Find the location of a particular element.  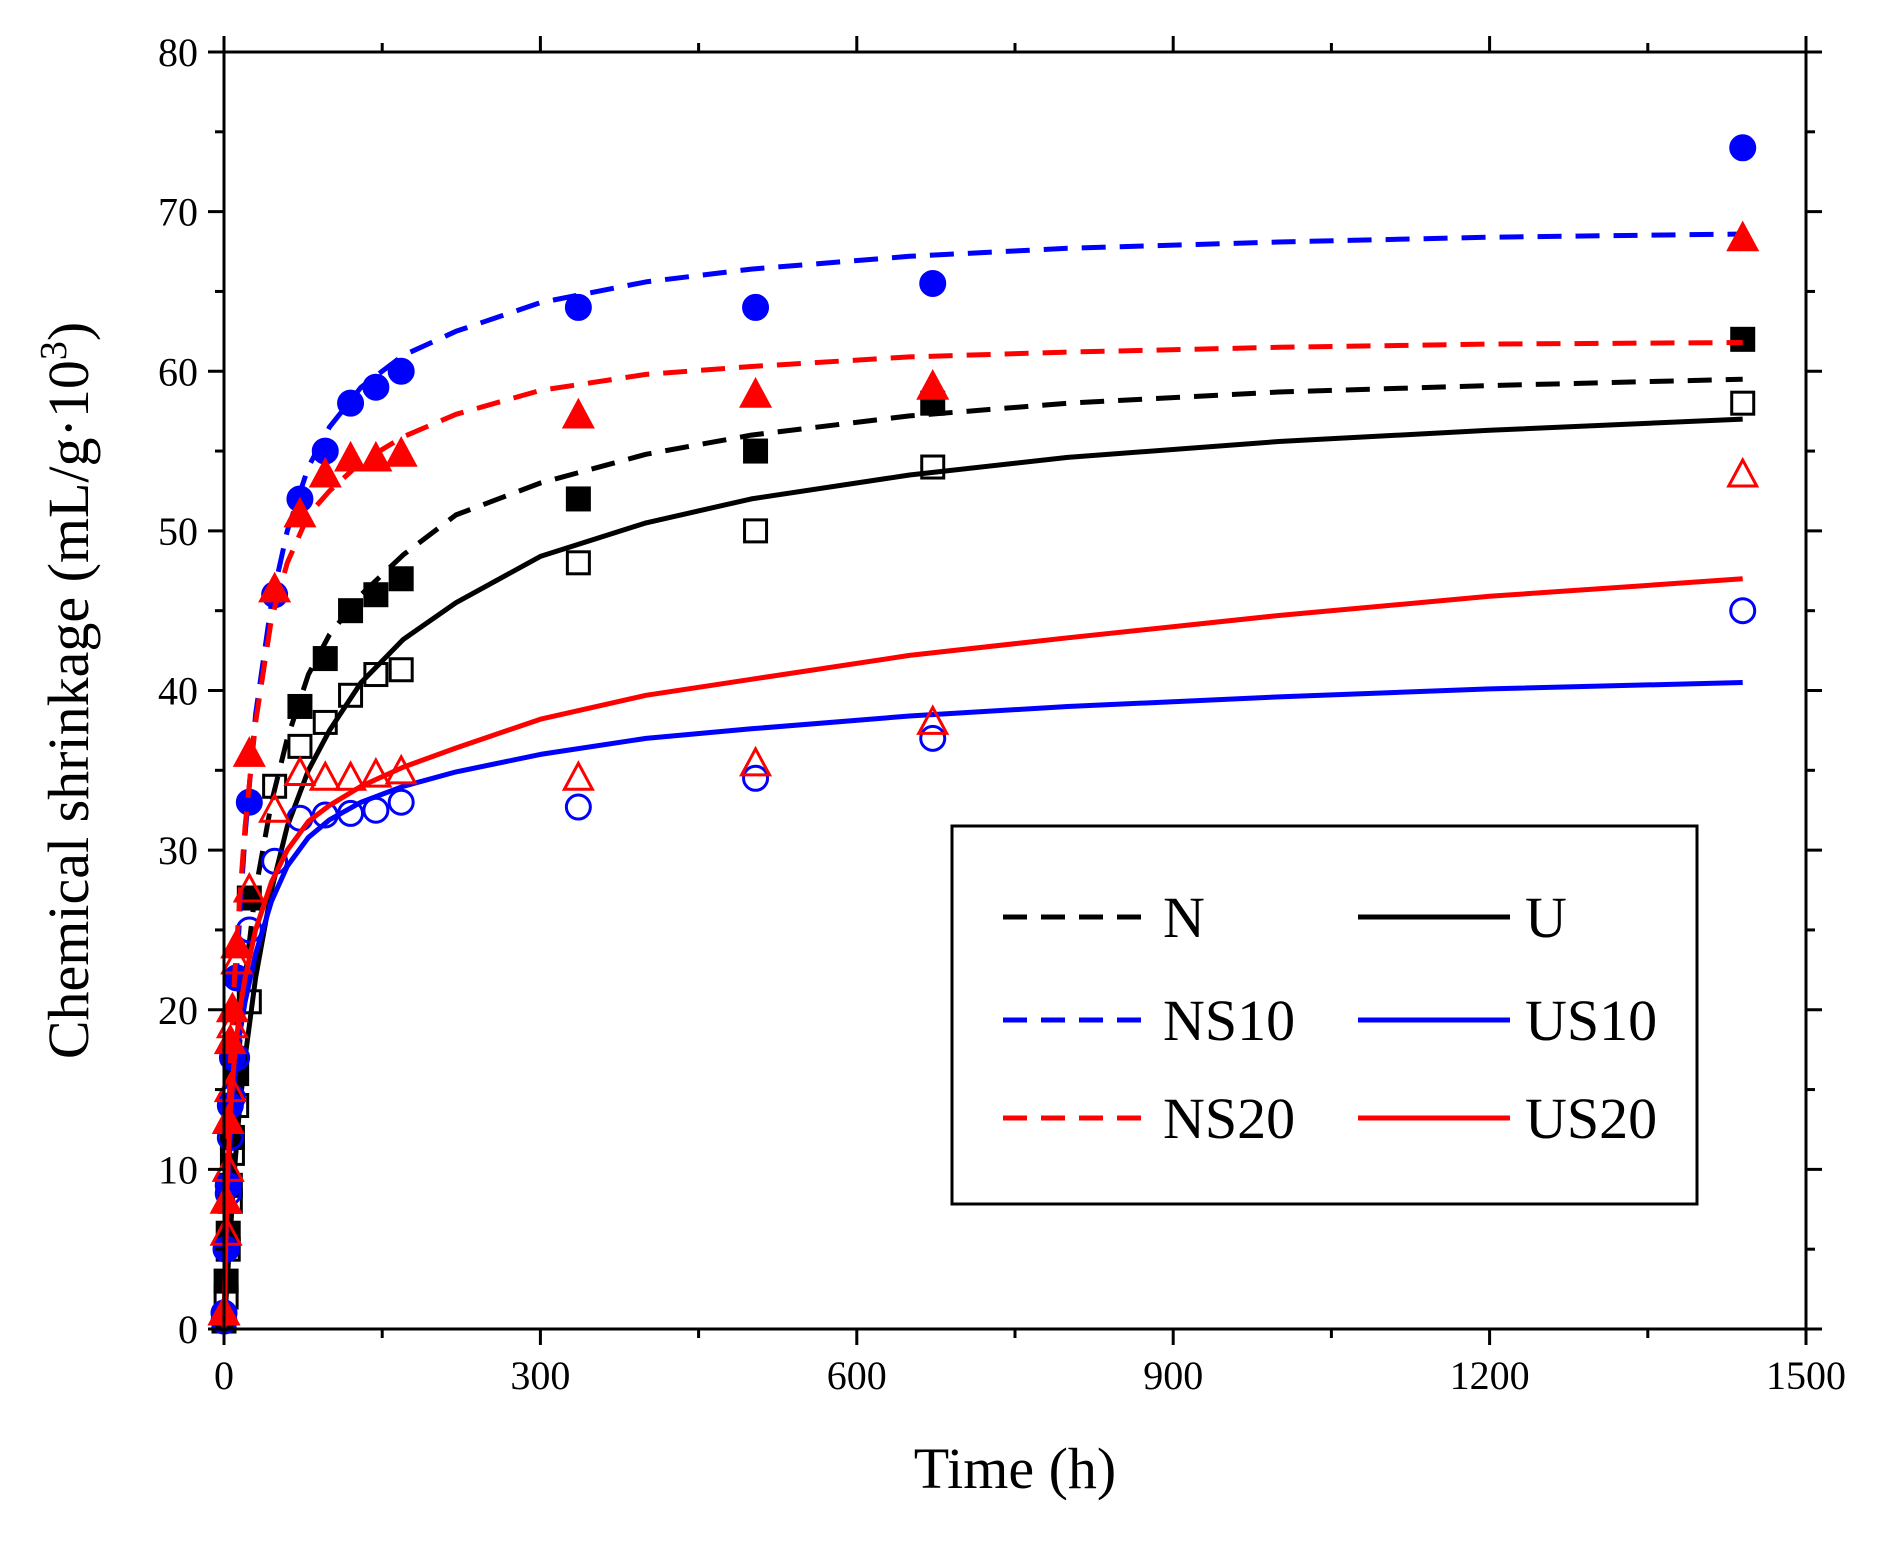

y-tick-label: 20 is located at coordinates (178, 1010).